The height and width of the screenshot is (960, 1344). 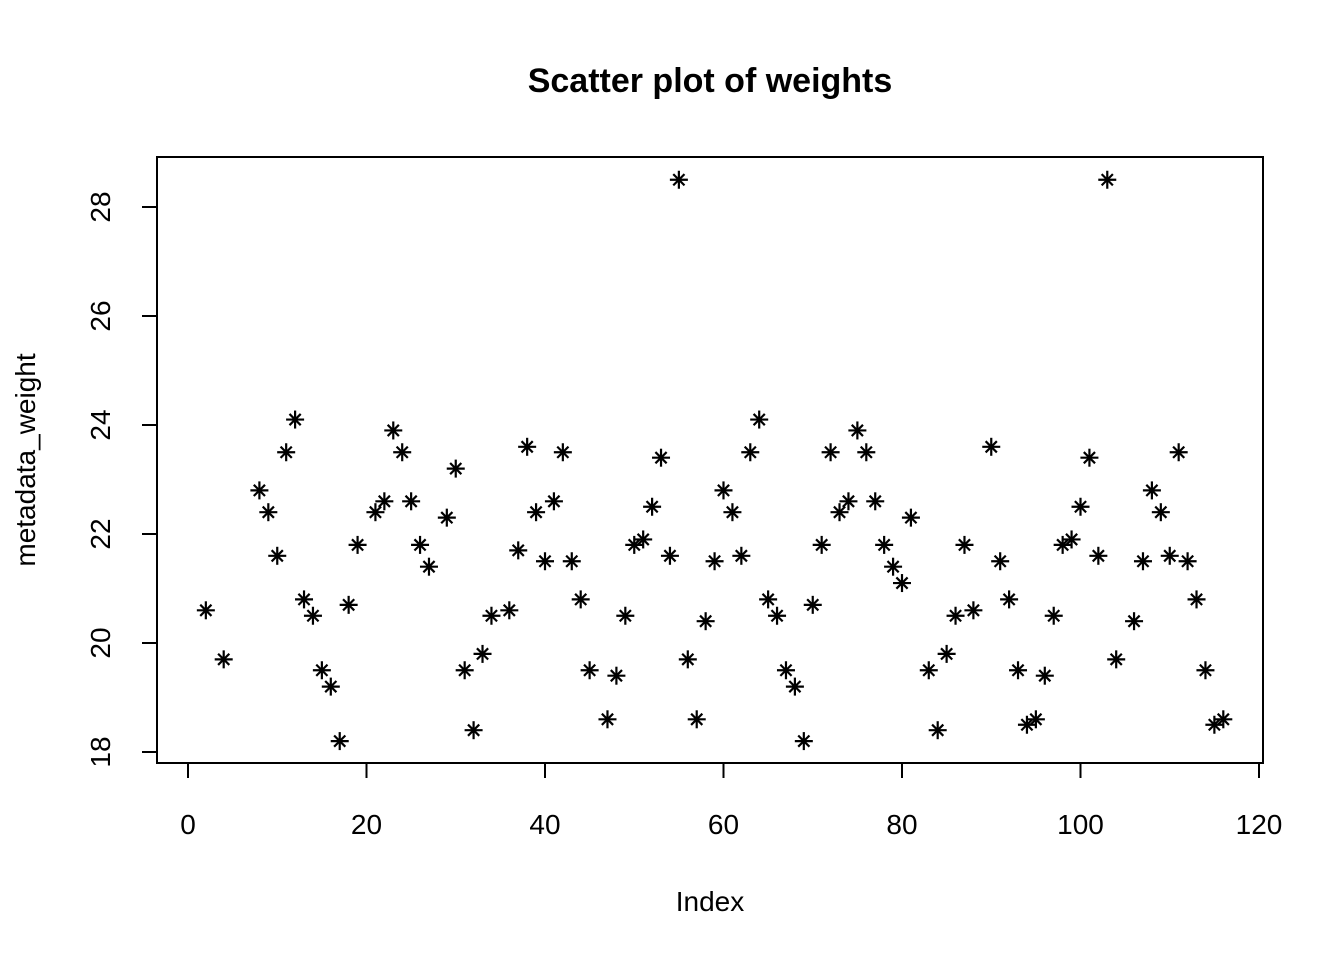 What do you see at coordinates (121, 479) in the screenshot?
I see `y-axis: 18 20 22 24 26 28` at bounding box center [121, 479].